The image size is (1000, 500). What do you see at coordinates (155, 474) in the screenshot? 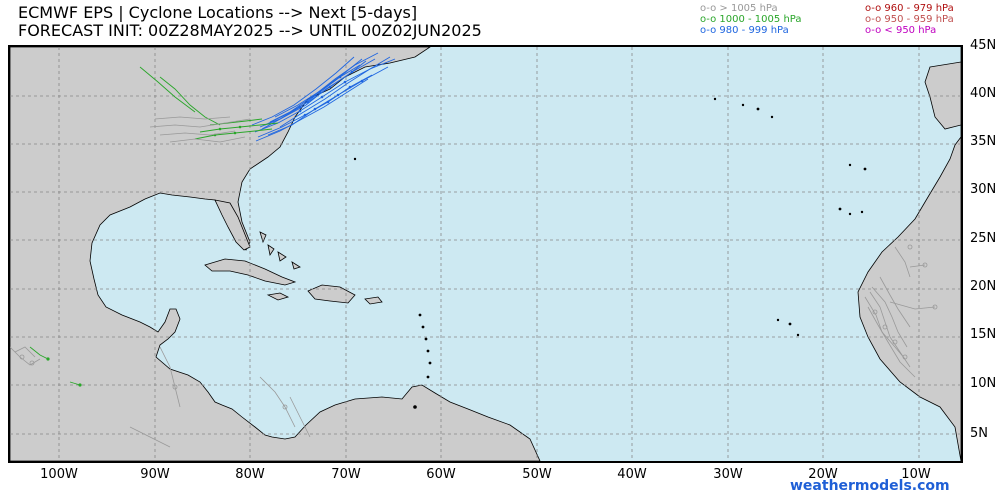
I see `lon-label-90w: 90W` at bounding box center [155, 474].